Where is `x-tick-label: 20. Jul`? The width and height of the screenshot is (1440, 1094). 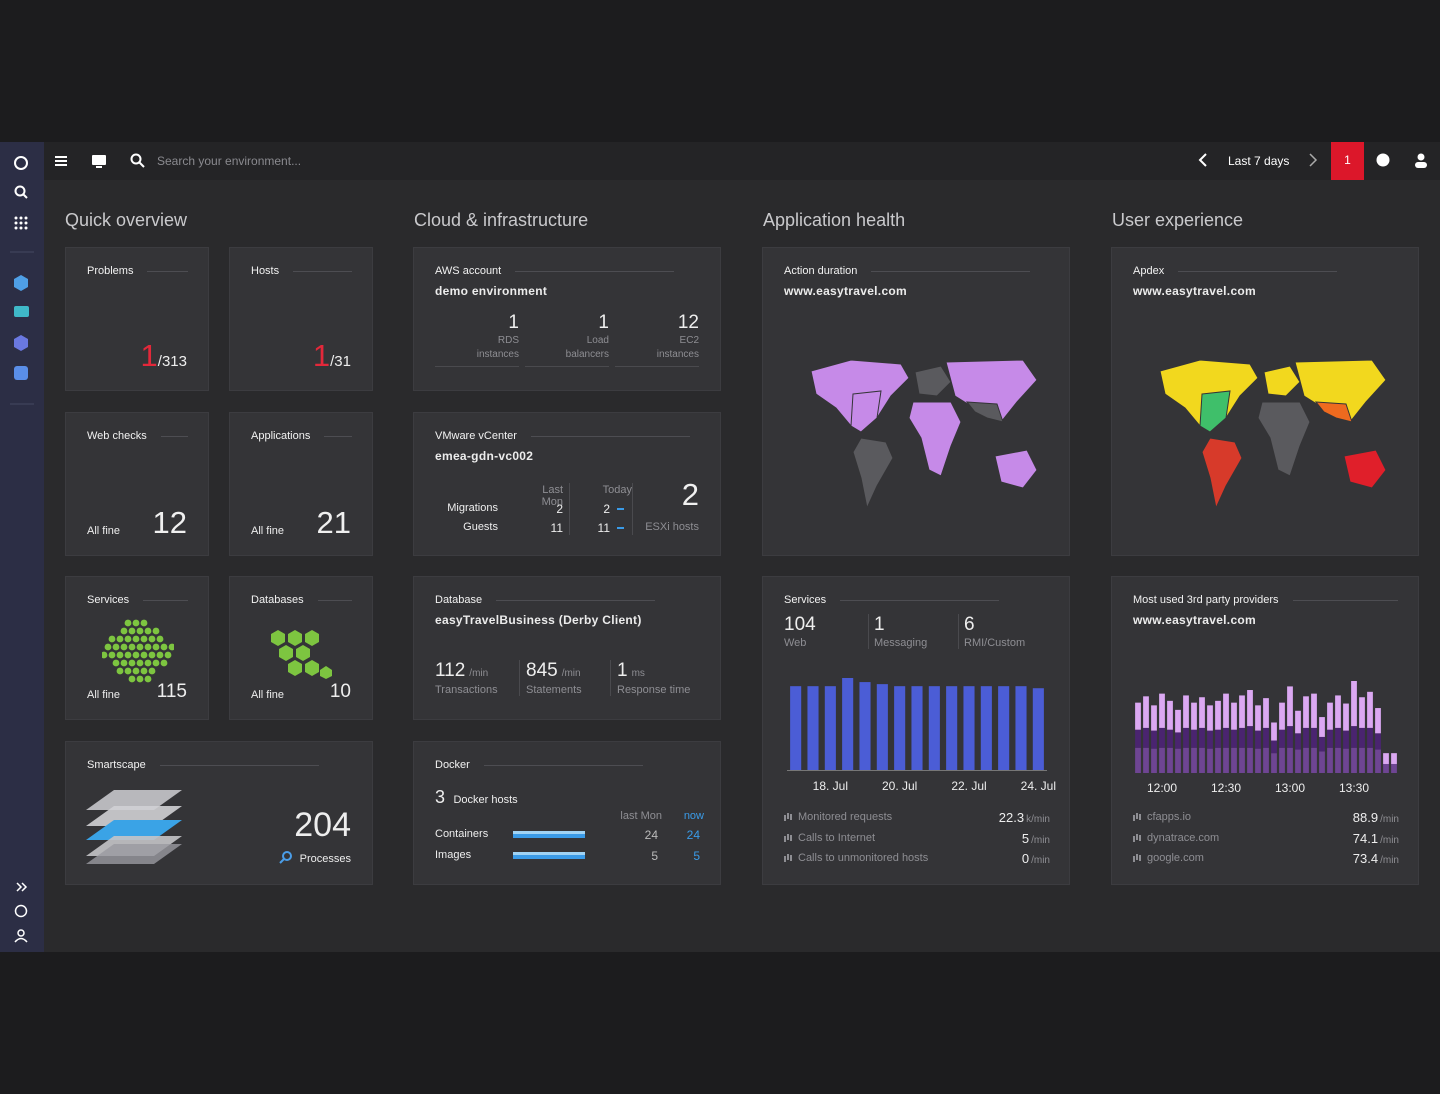 x-tick-label: 20. Jul is located at coordinates (899, 786).